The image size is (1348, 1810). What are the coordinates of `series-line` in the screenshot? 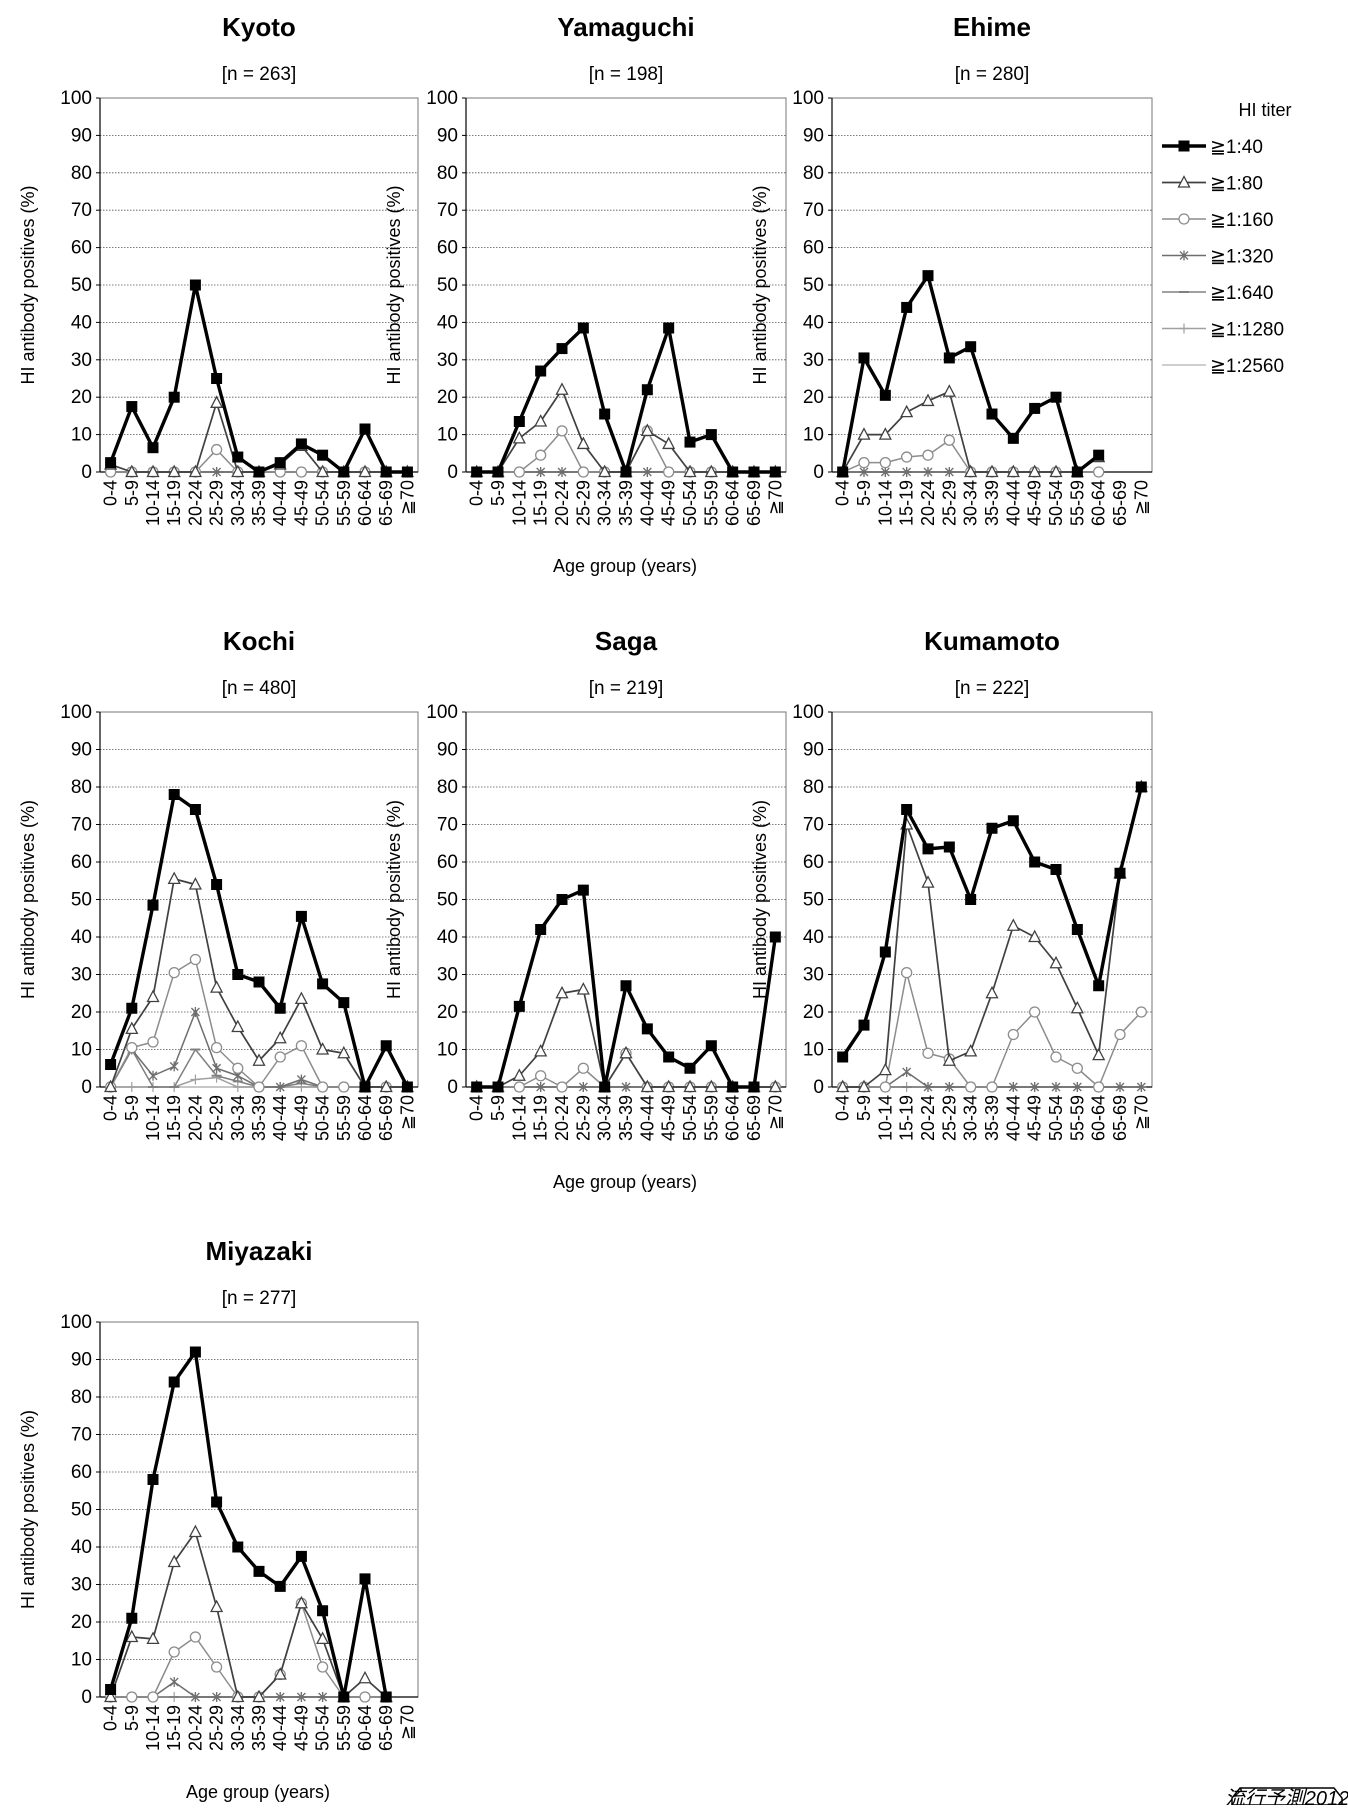 It's located at (259, 437).